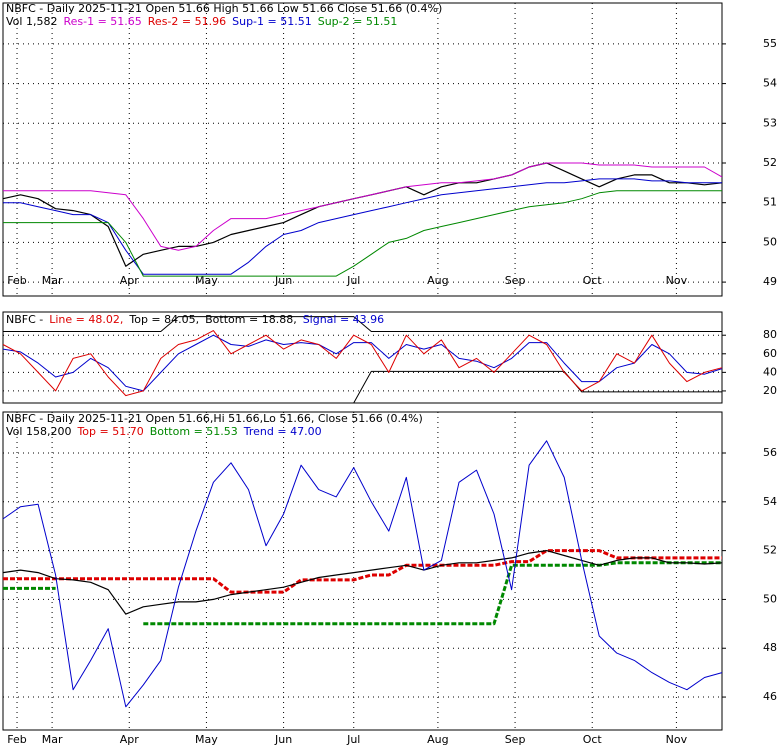 The image size is (780, 749). Describe the element at coordinates (86, 319) in the screenshot. I see `header-item: Line = 48.02,` at that location.